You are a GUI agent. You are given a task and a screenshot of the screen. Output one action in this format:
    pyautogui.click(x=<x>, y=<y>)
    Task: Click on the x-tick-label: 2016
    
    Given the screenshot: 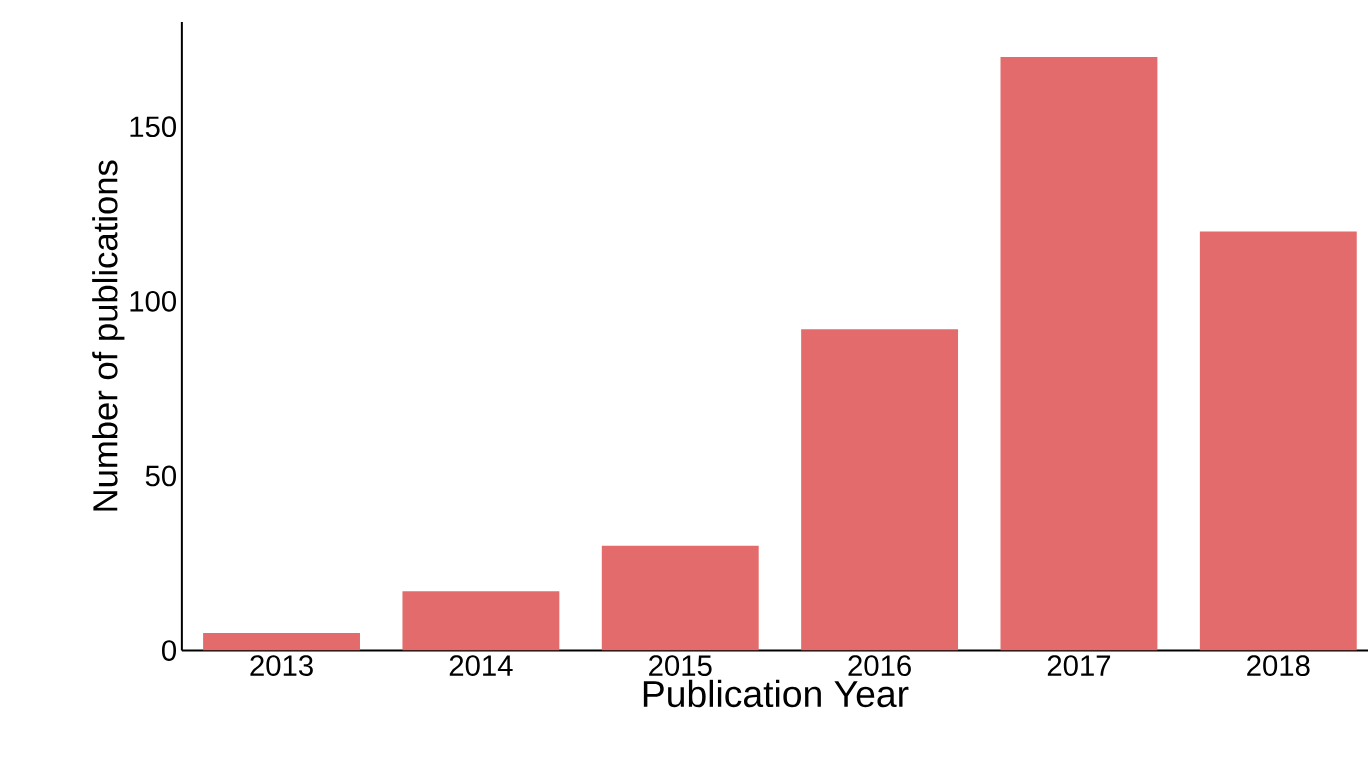 What is the action you would take?
    pyautogui.click(x=879, y=665)
    